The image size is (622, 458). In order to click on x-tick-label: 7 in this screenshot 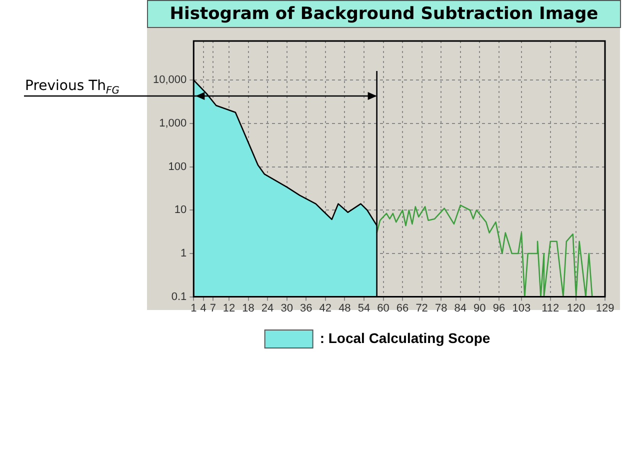, I will do `click(213, 308)`.